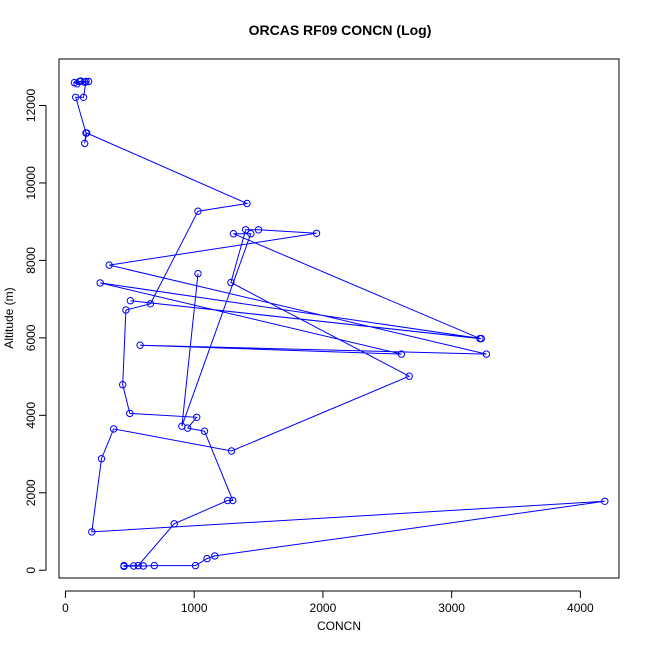  Describe the element at coordinates (31, 415) in the screenshot. I see `y-tick-label: 4000` at that location.